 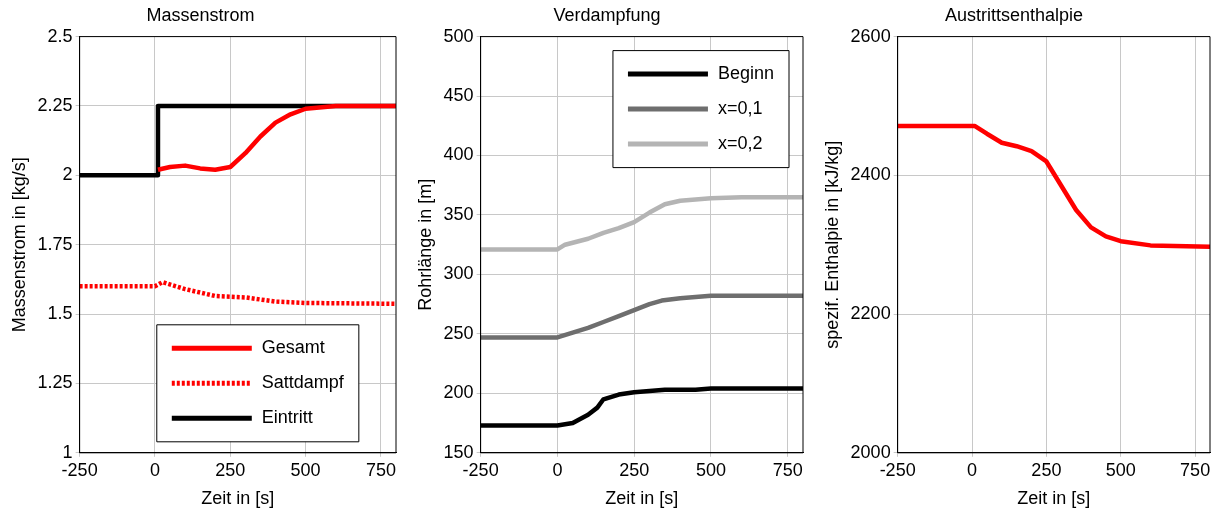 I want to click on y-tick-label: 150, so click(x=458, y=451).